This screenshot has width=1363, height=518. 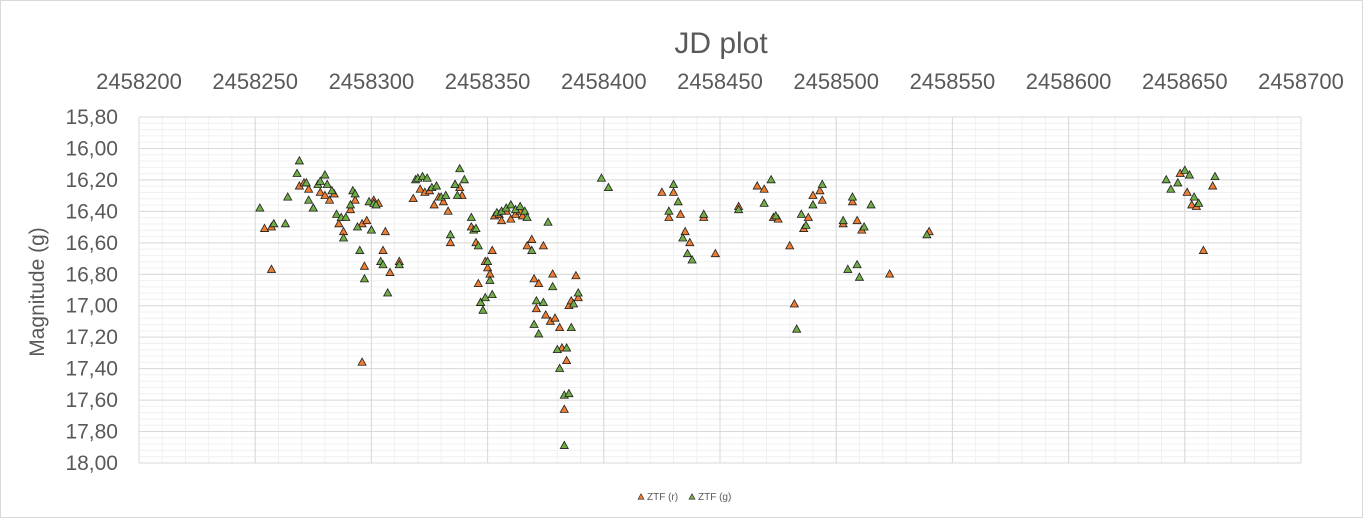 What do you see at coordinates (91, 306) in the screenshot?
I see `y-tick-label: 17,00` at bounding box center [91, 306].